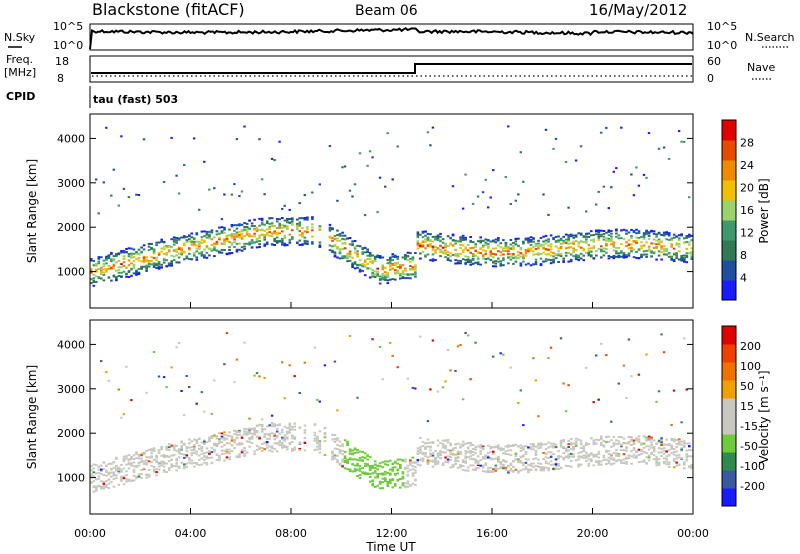  What do you see at coordinates (729, 150) in the screenshot?
I see `colorbar-swatch` at bounding box center [729, 150].